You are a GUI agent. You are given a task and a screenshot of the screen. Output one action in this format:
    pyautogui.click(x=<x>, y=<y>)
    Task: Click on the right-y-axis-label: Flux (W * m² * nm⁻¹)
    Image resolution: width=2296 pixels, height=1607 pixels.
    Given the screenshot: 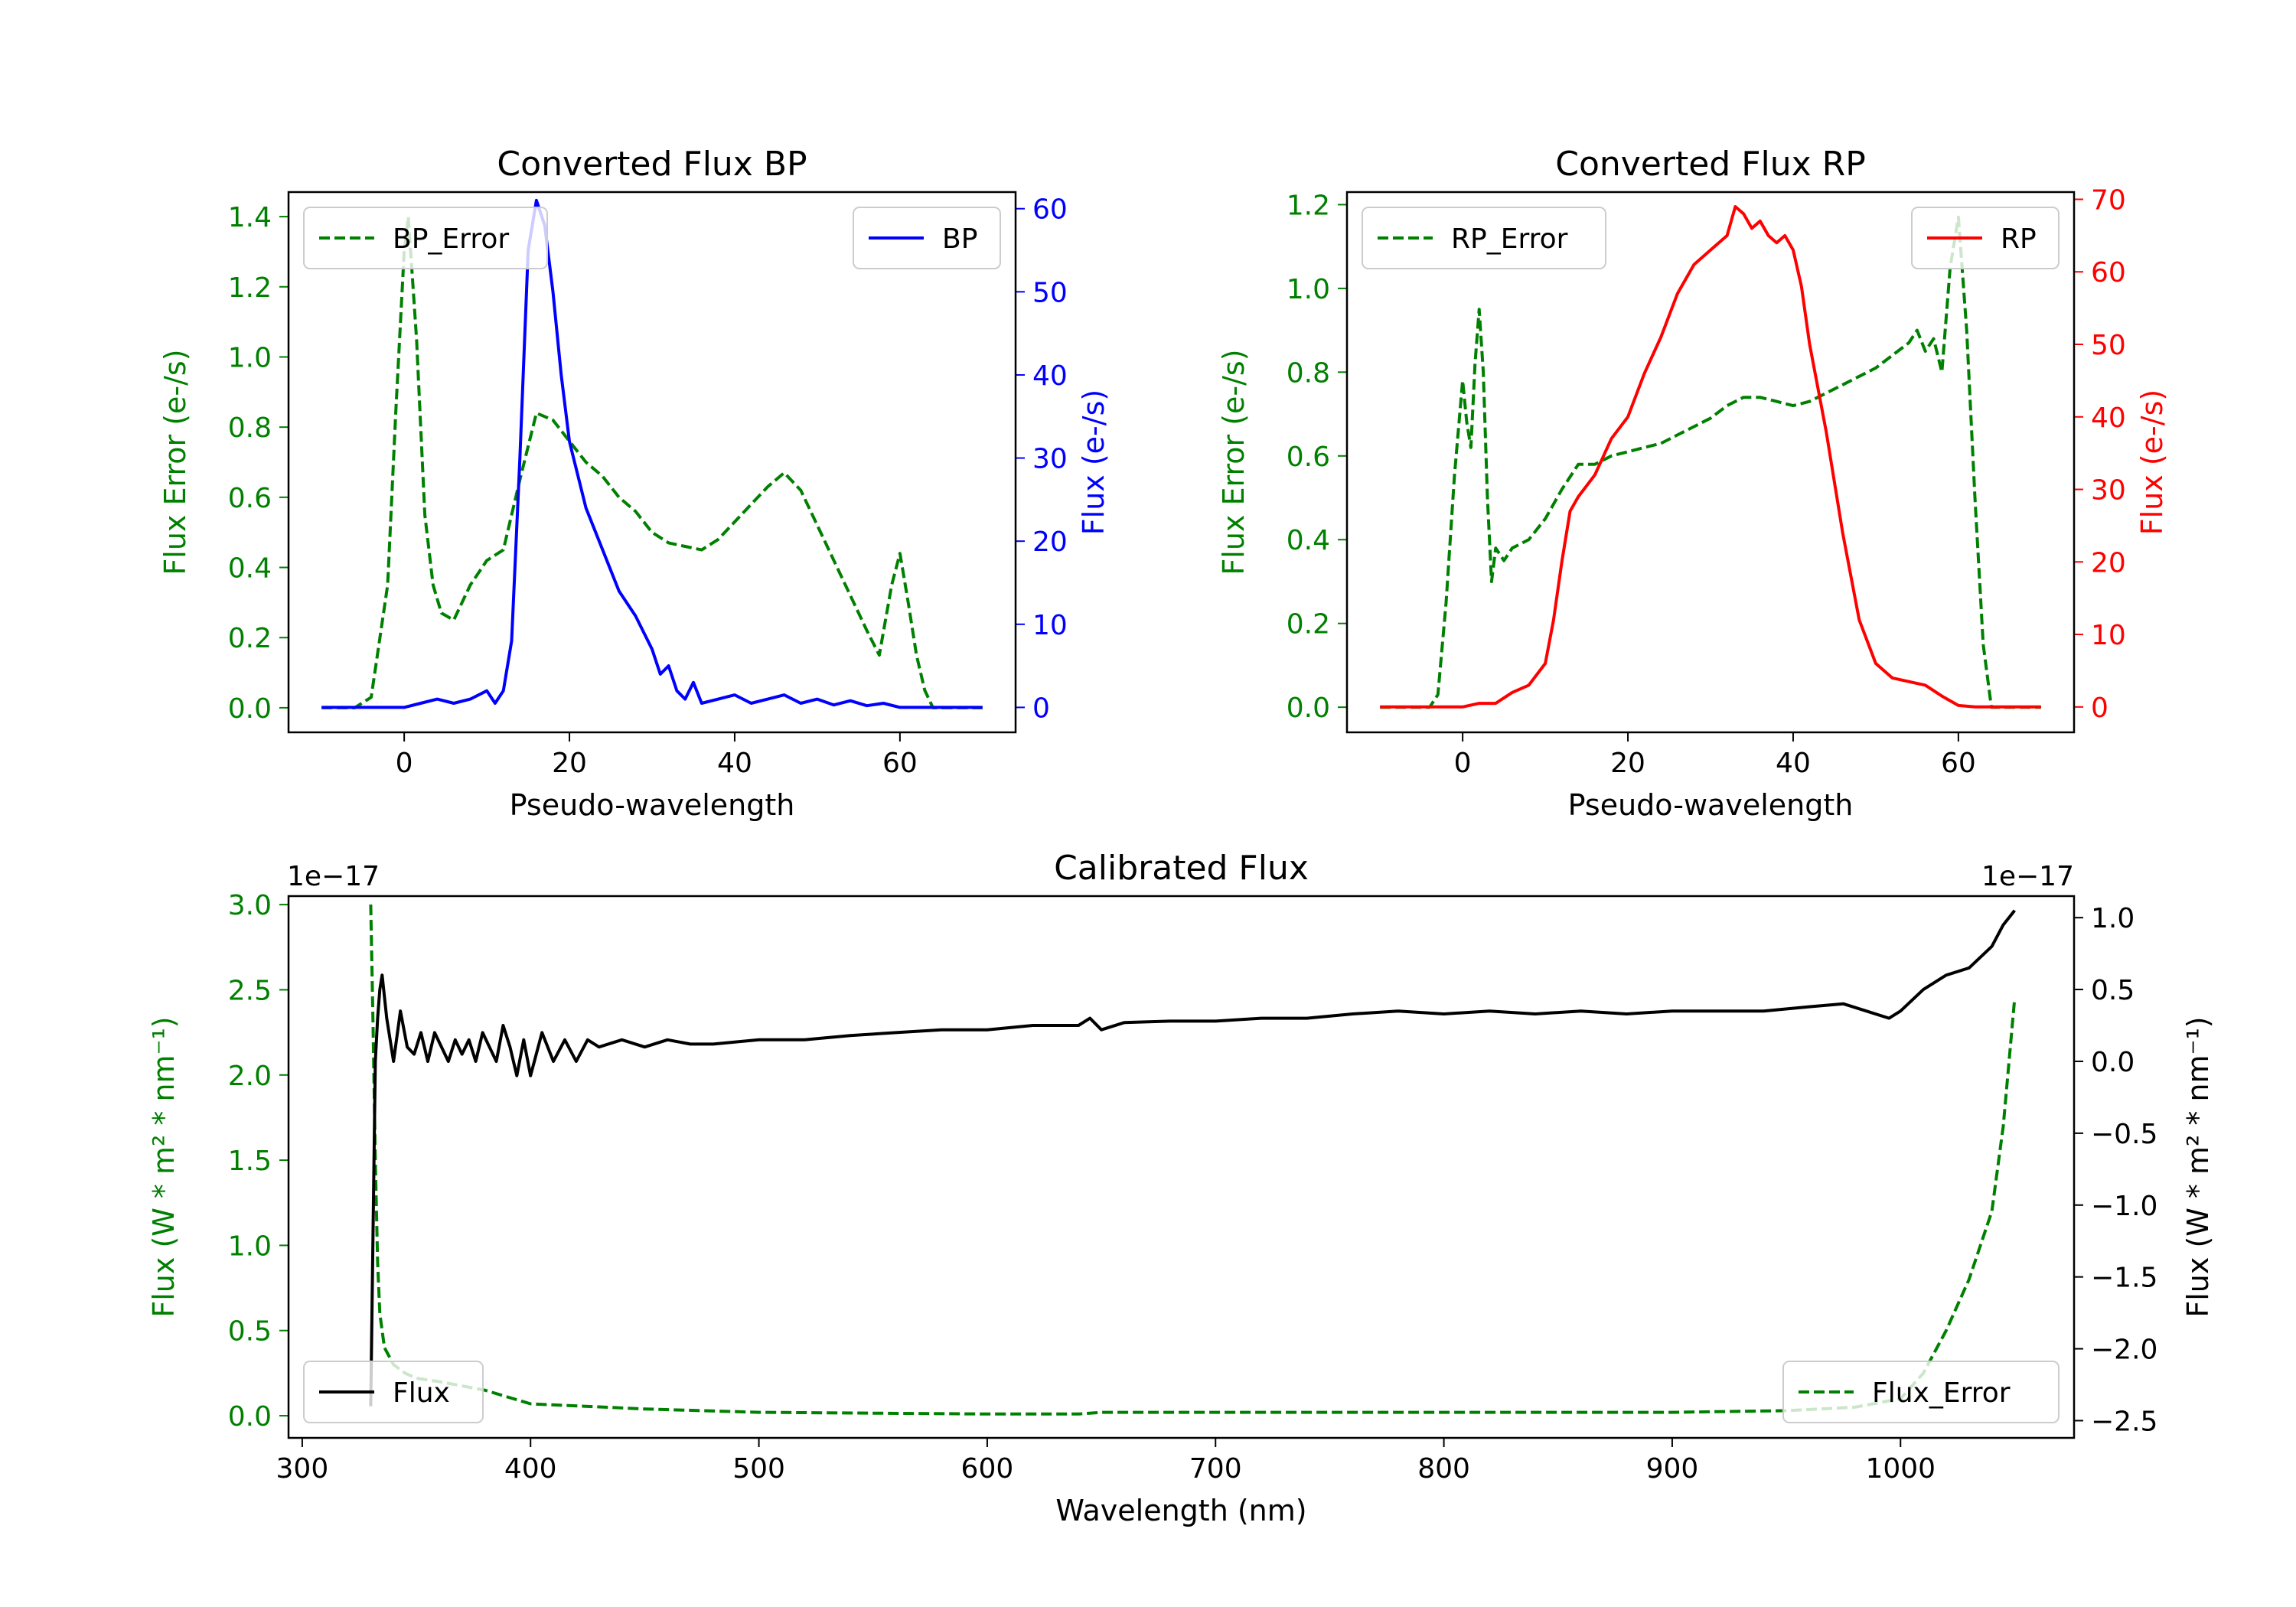 What is the action you would take?
    pyautogui.click(x=2198, y=1166)
    